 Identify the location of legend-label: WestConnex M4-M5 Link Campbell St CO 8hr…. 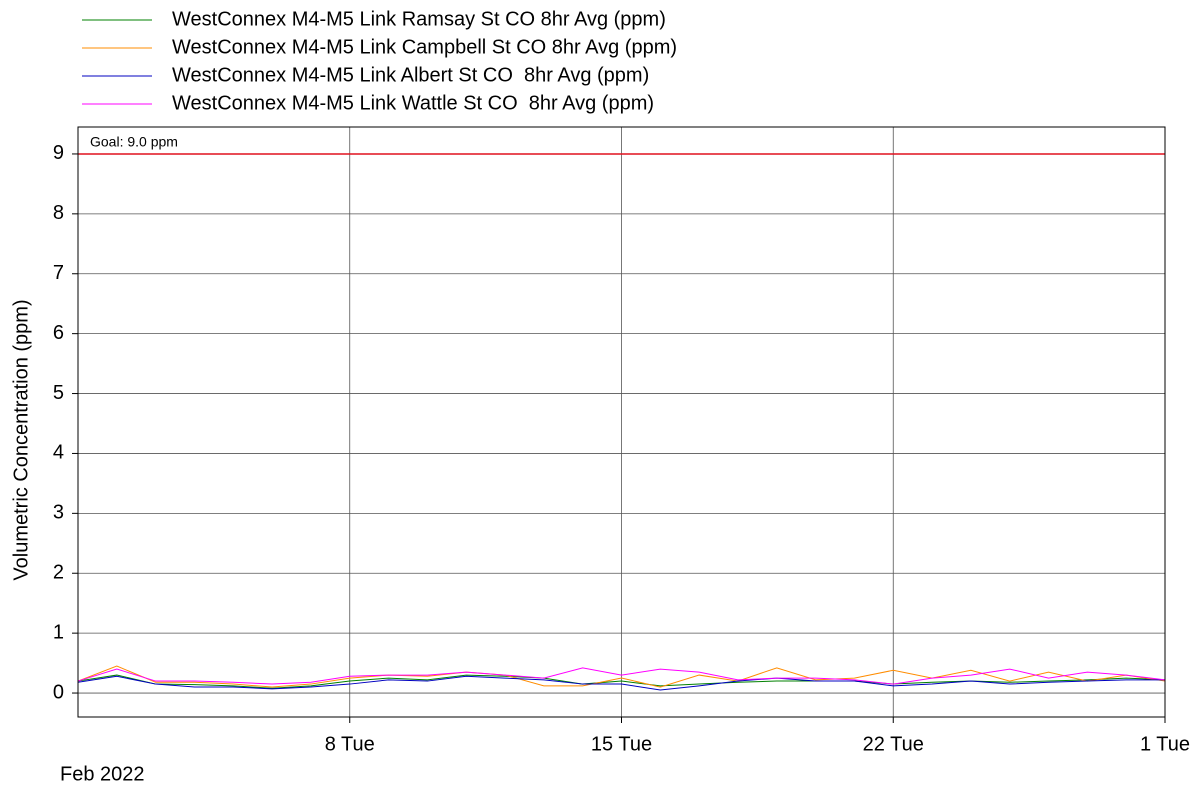
(424, 47).